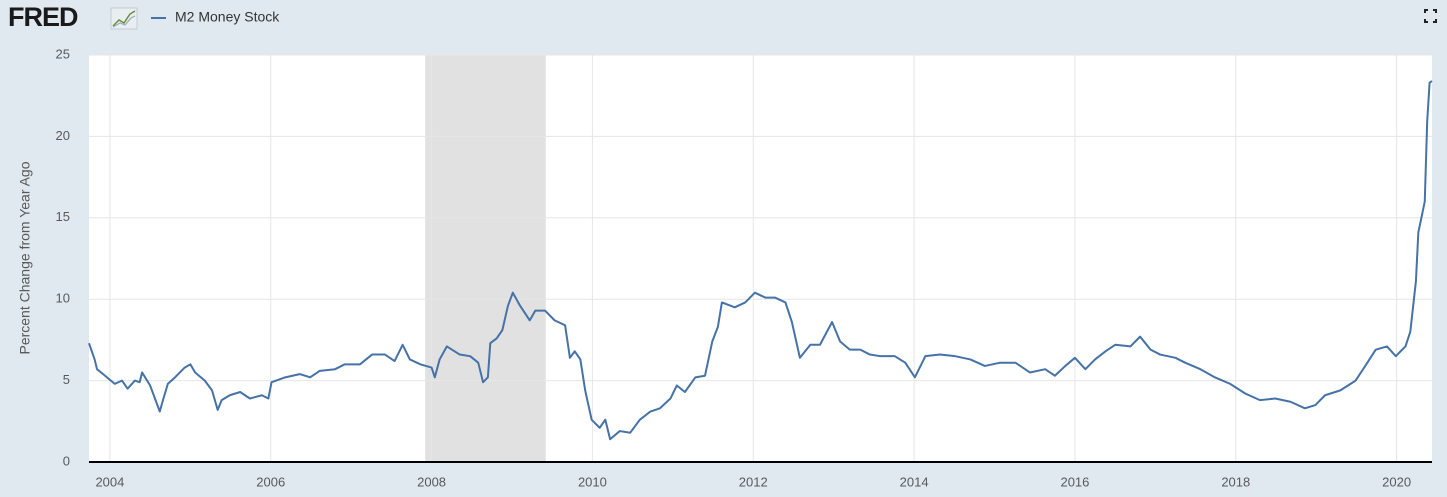 The width and height of the screenshot is (1447, 497). Describe the element at coordinates (431, 481) in the screenshot. I see `x-tick-label: 2008` at that location.